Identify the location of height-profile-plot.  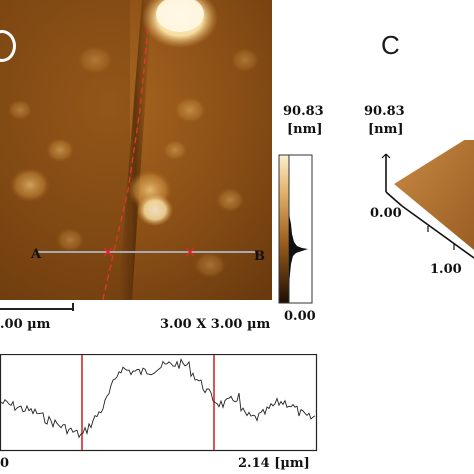
(159, 403).